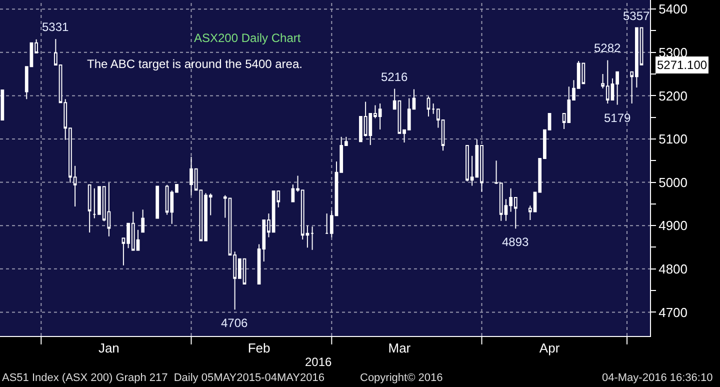 This screenshot has height=387, width=720. I want to click on annotation: 4893, so click(516, 242).